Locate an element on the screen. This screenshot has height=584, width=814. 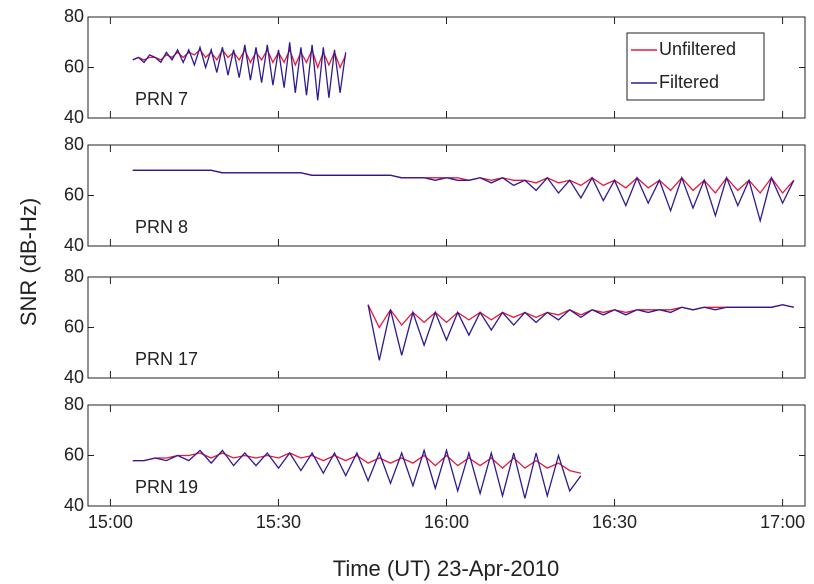
legend: Unfiltered Filtered is located at coordinates (695, 66).